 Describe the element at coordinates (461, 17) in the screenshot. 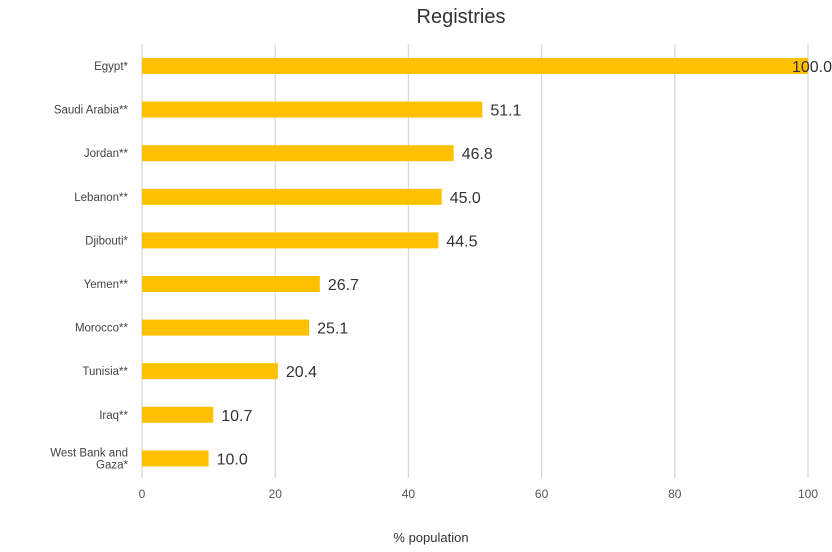

I see `chart-title: Registries` at that location.